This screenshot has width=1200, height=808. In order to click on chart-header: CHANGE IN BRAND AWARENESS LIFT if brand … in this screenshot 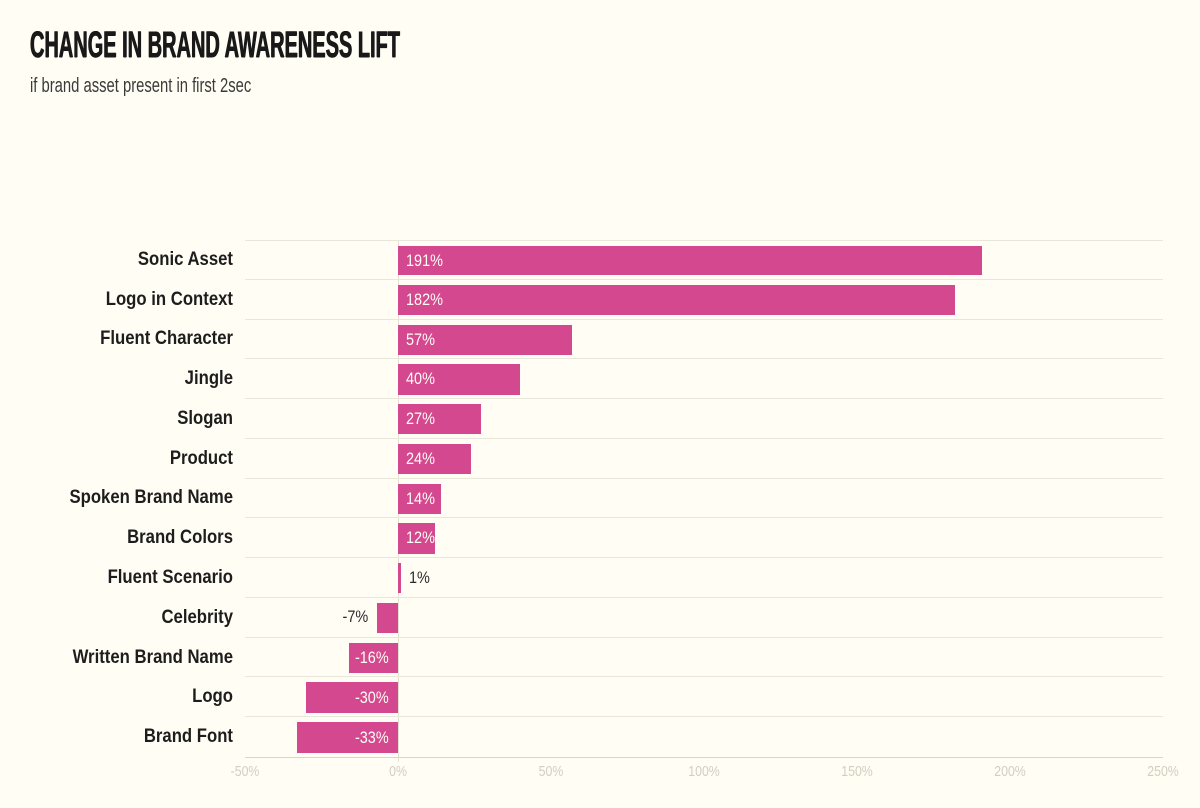, I will do `click(372, 61)`.